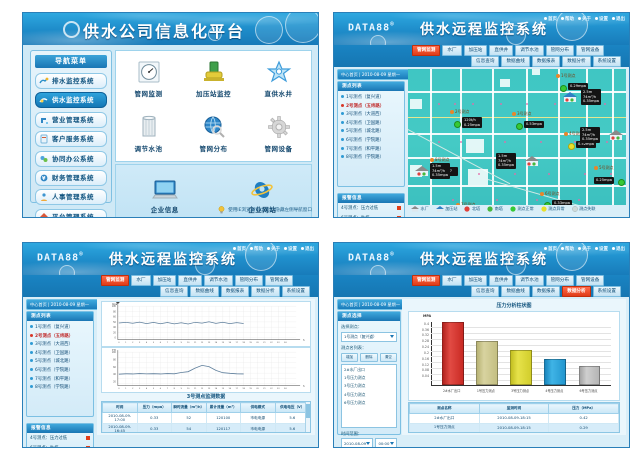 This screenshot has width=641, height=460. What do you see at coordinates (550, 194) in the screenshot?
I see `map-point-label: 6号测点` at bounding box center [550, 194].